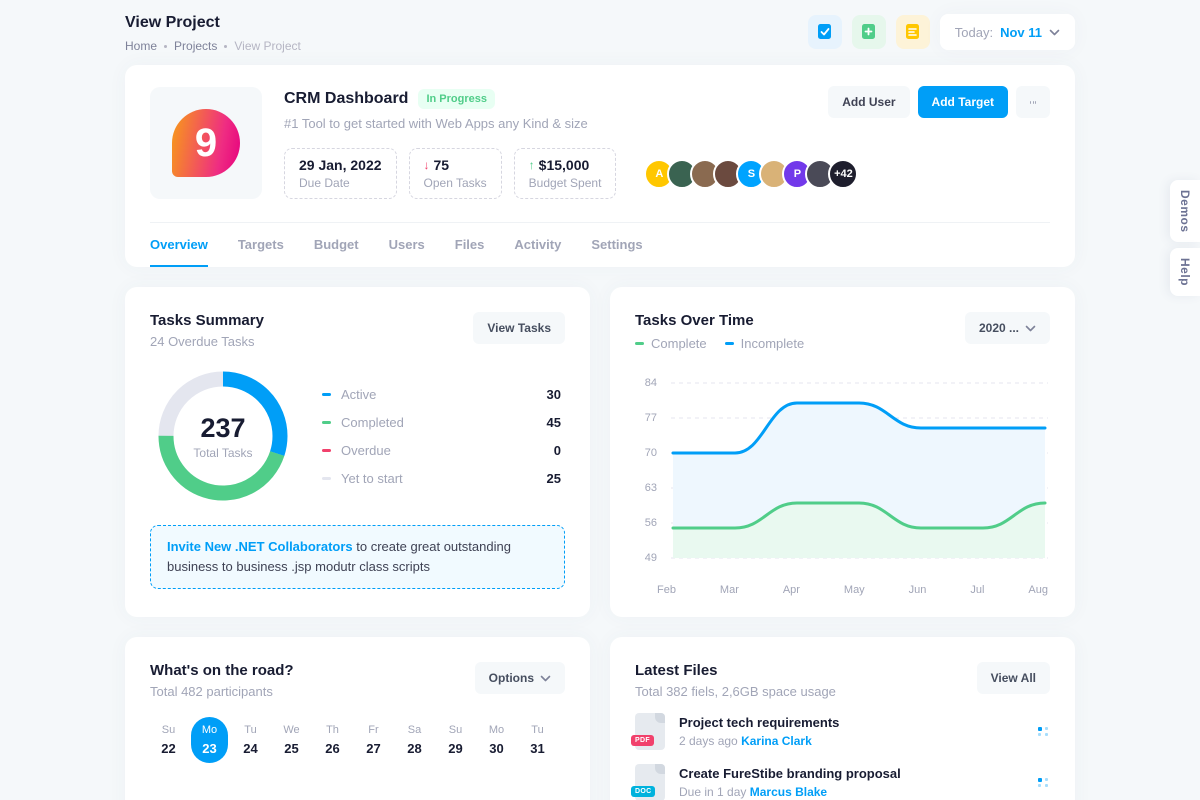  Describe the element at coordinates (455, 173) in the screenshot. I see `stat-open-tasks: ↓ 75 Open Tasks` at that location.